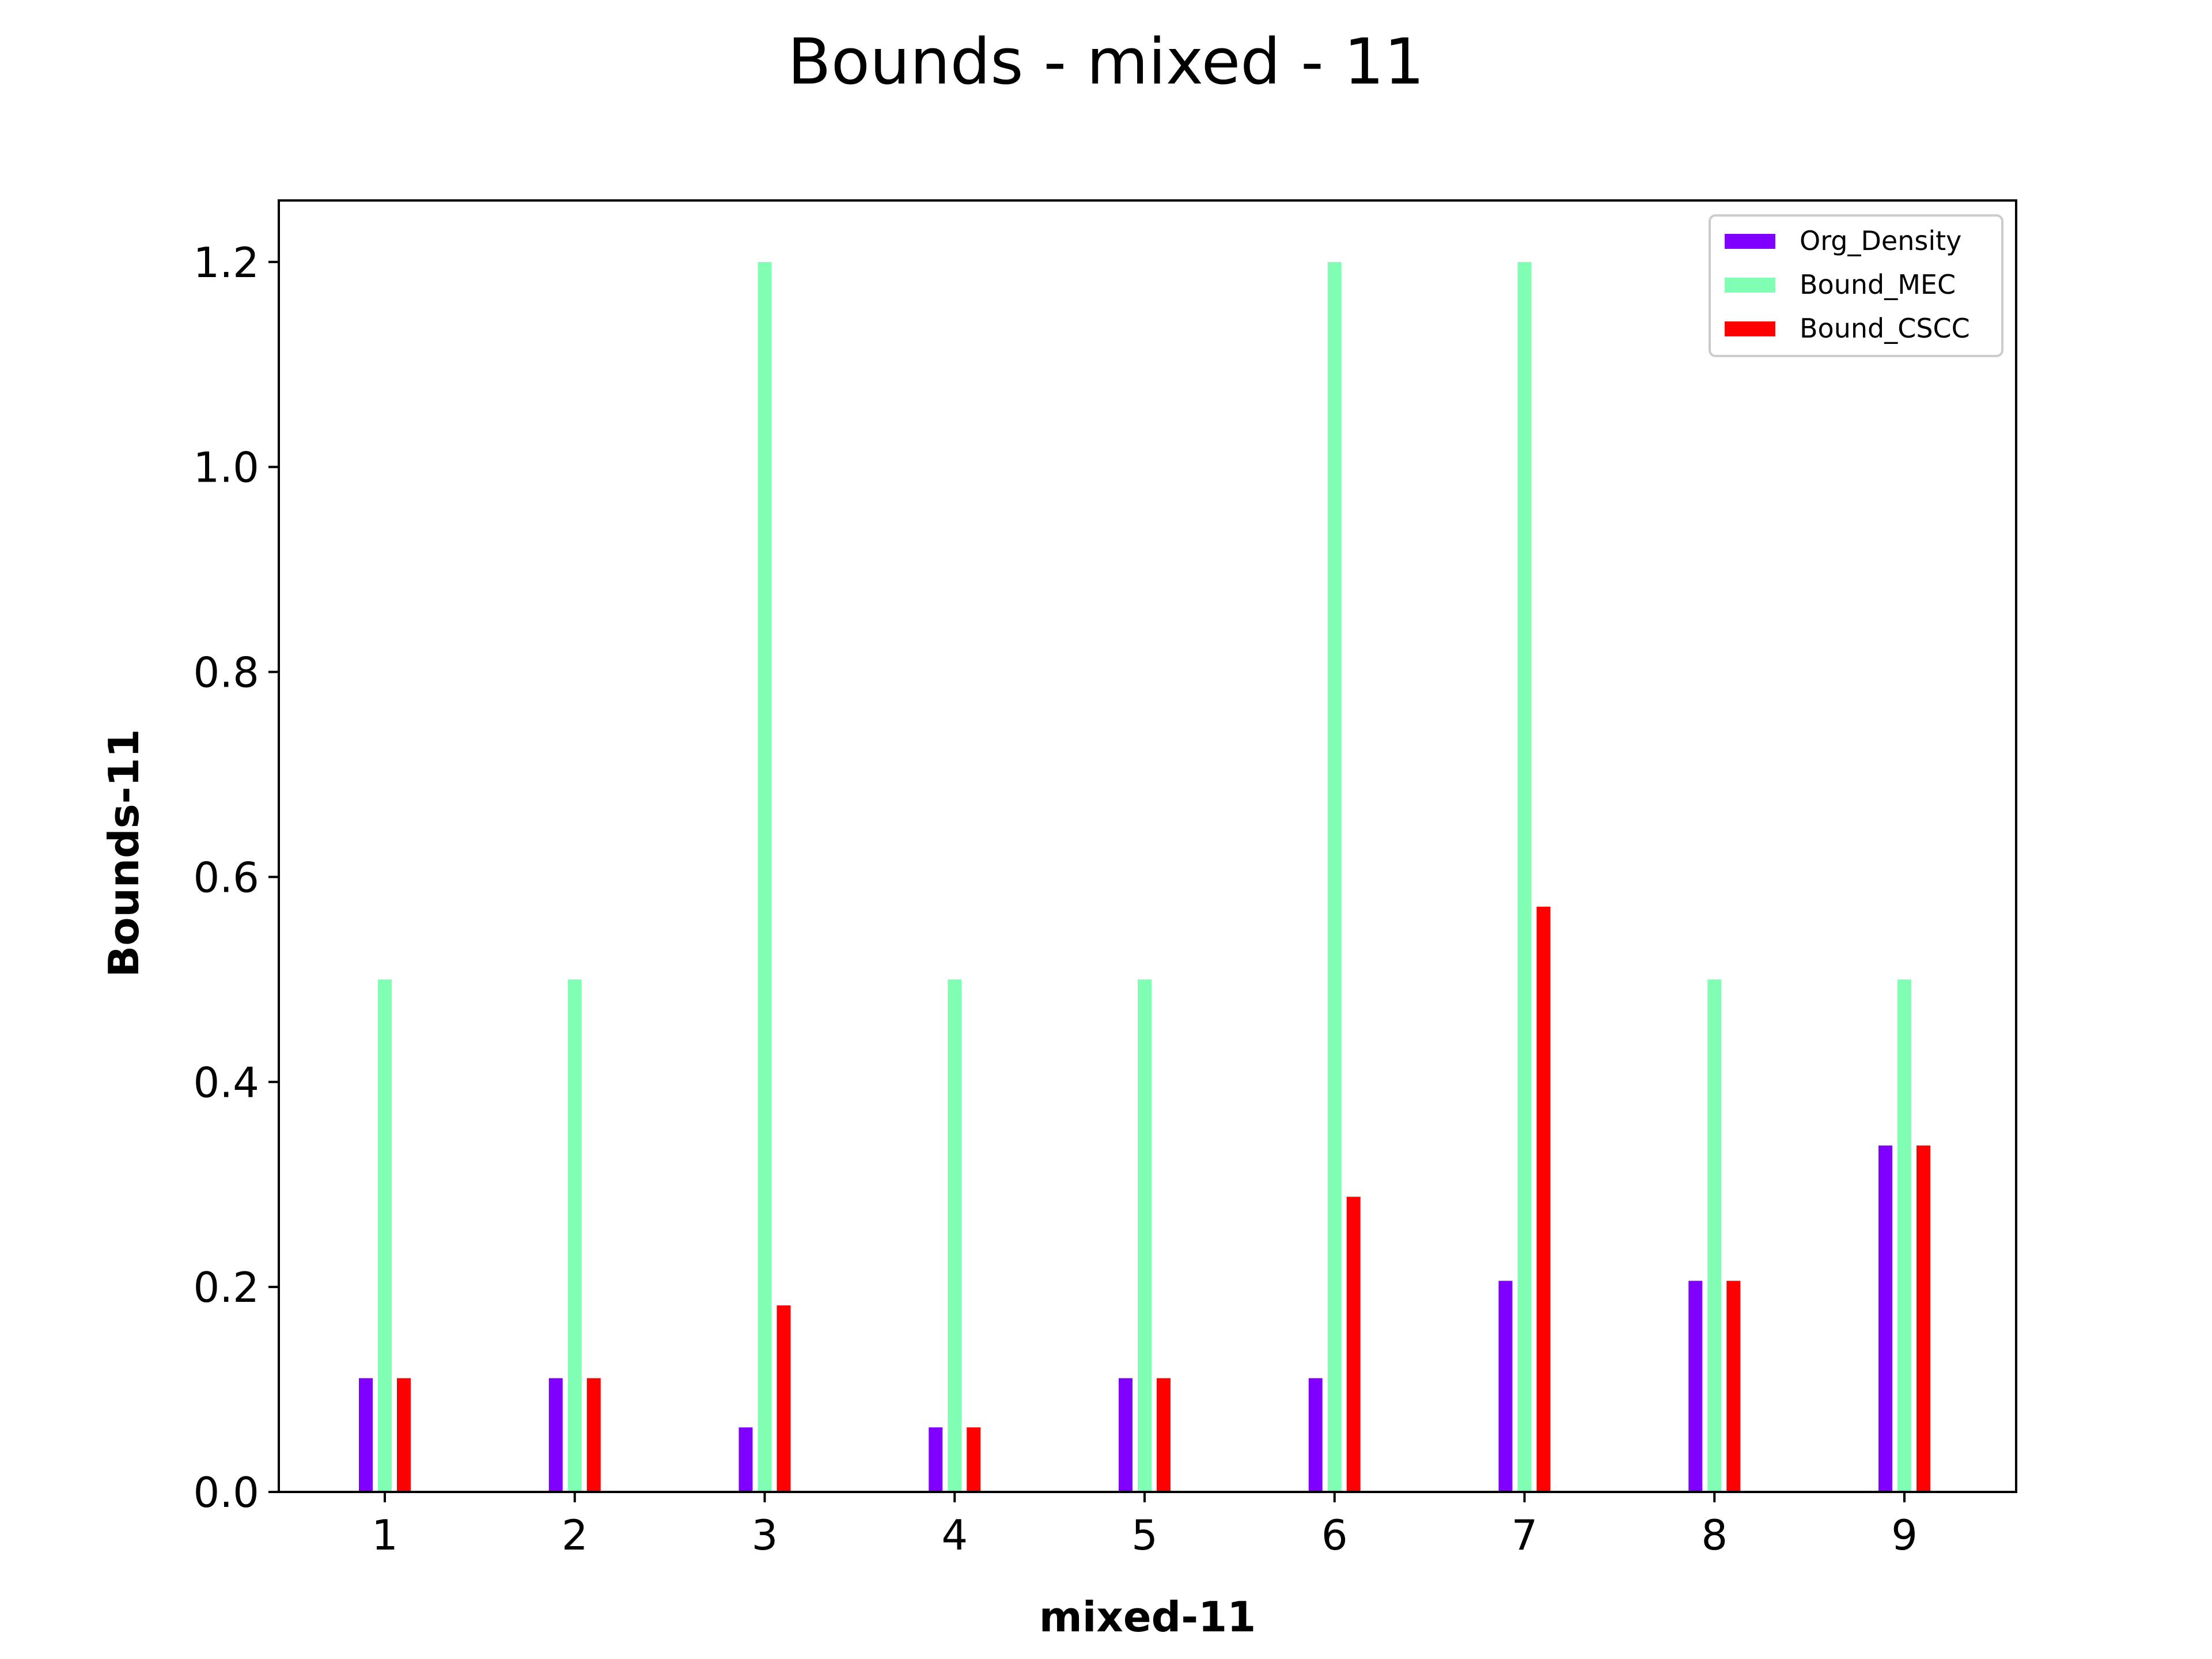  I want to click on y-tick-label: 1.2, so click(226, 262).